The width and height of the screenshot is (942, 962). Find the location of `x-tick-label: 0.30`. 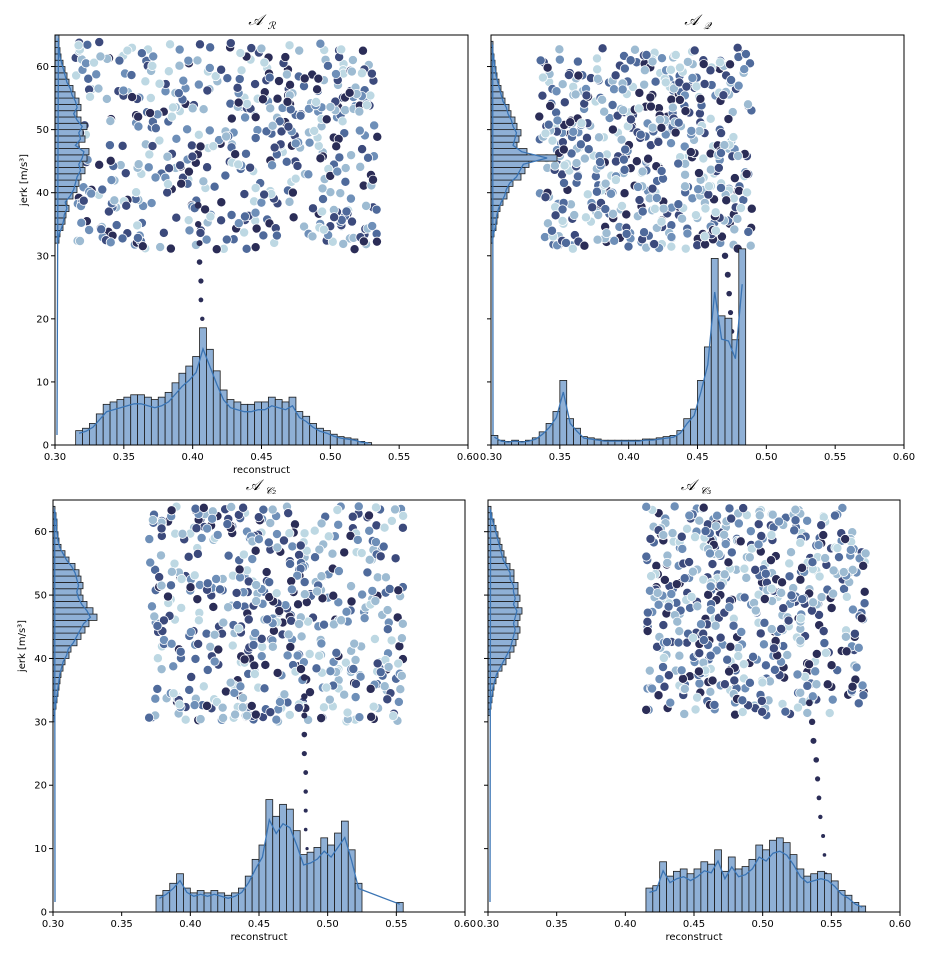

x-tick-label: 0.30 is located at coordinates (488, 924).